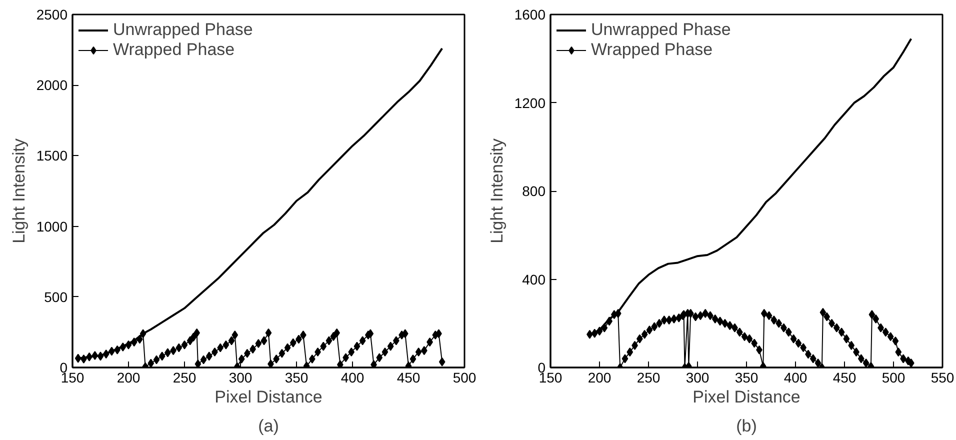  What do you see at coordinates (530, 14) in the screenshot?
I see `y-tick-label: 1600` at bounding box center [530, 14].